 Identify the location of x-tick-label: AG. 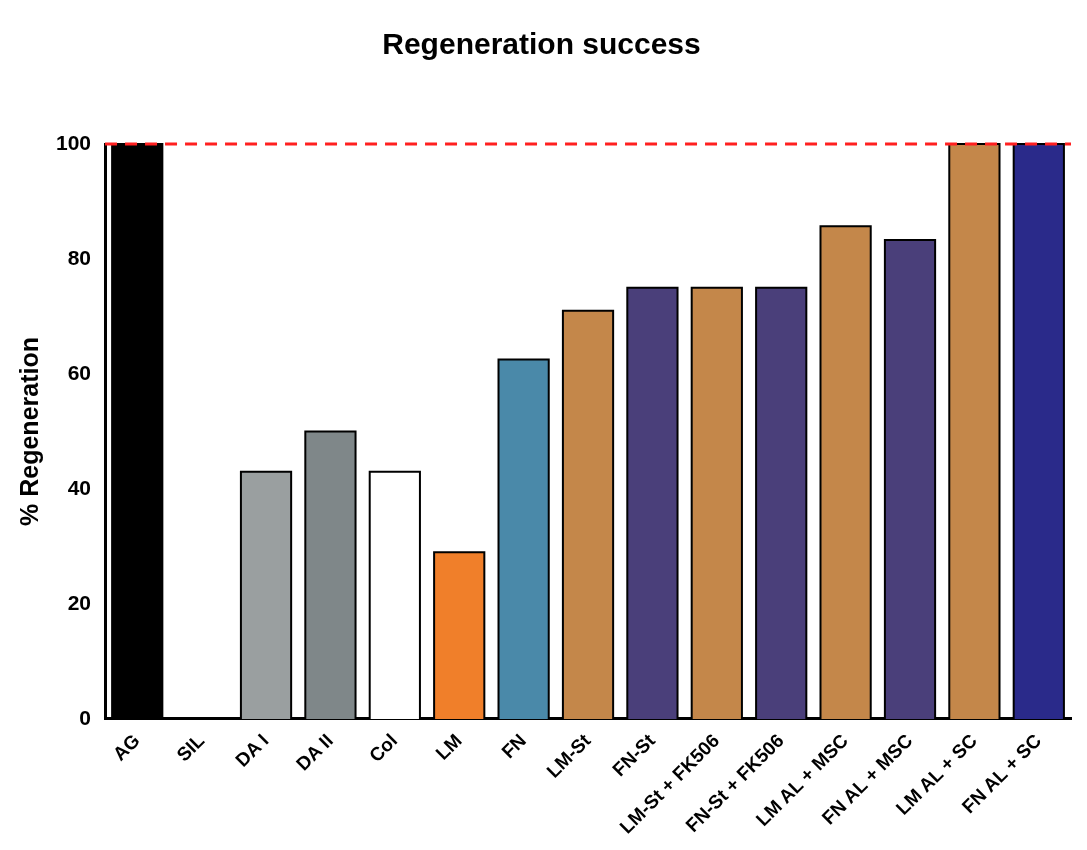
(126, 747).